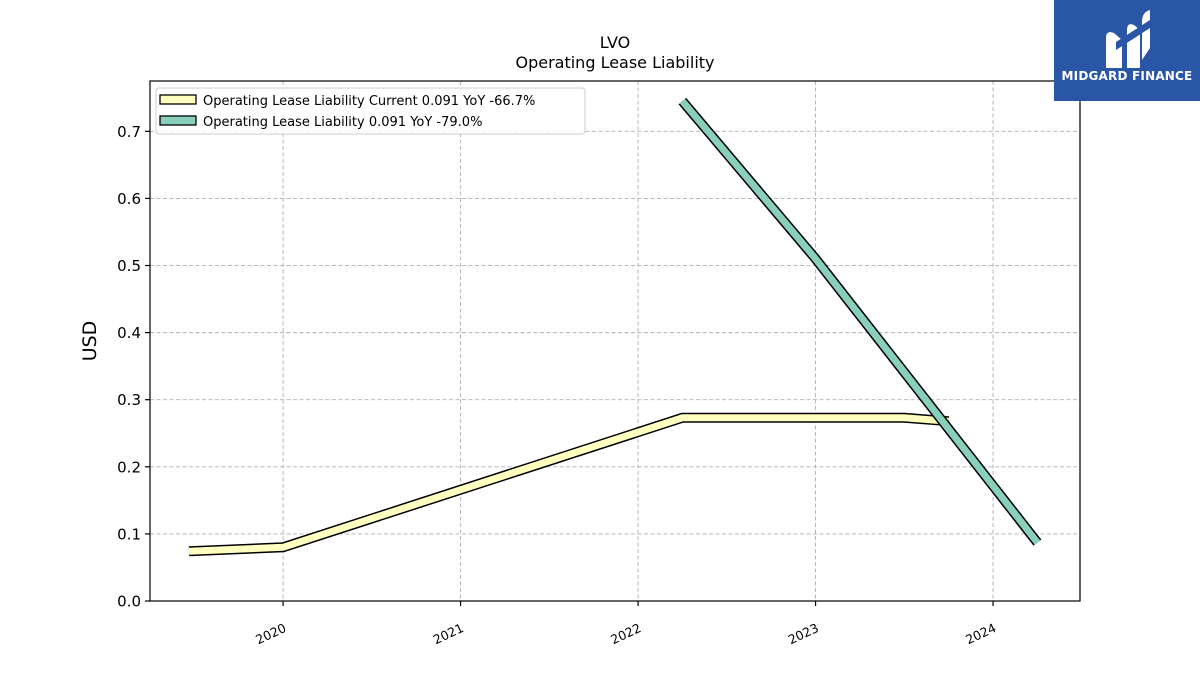 The image size is (1200, 675). Describe the element at coordinates (448, 633) in the screenshot. I see `x-tick-label: 2021` at that location.